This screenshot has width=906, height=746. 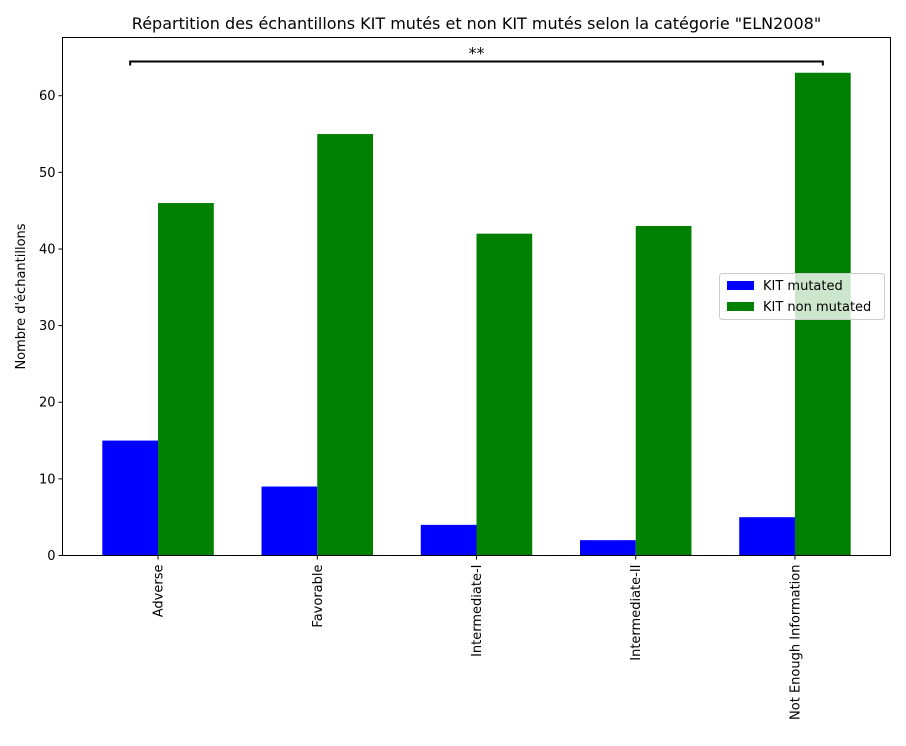 I want to click on bracket-line, so click(x=476, y=63).